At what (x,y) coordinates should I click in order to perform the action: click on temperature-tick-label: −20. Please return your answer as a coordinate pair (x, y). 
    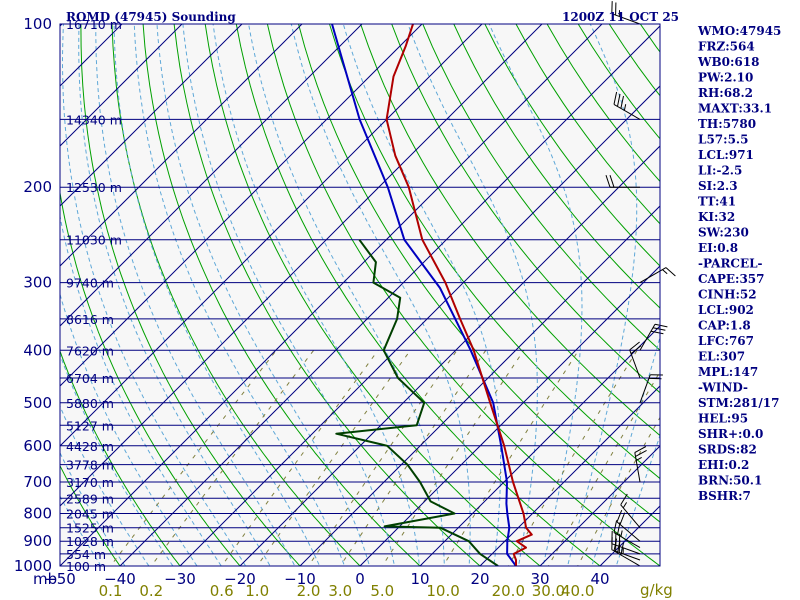
    Looking at the image, I should click on (240, 579).